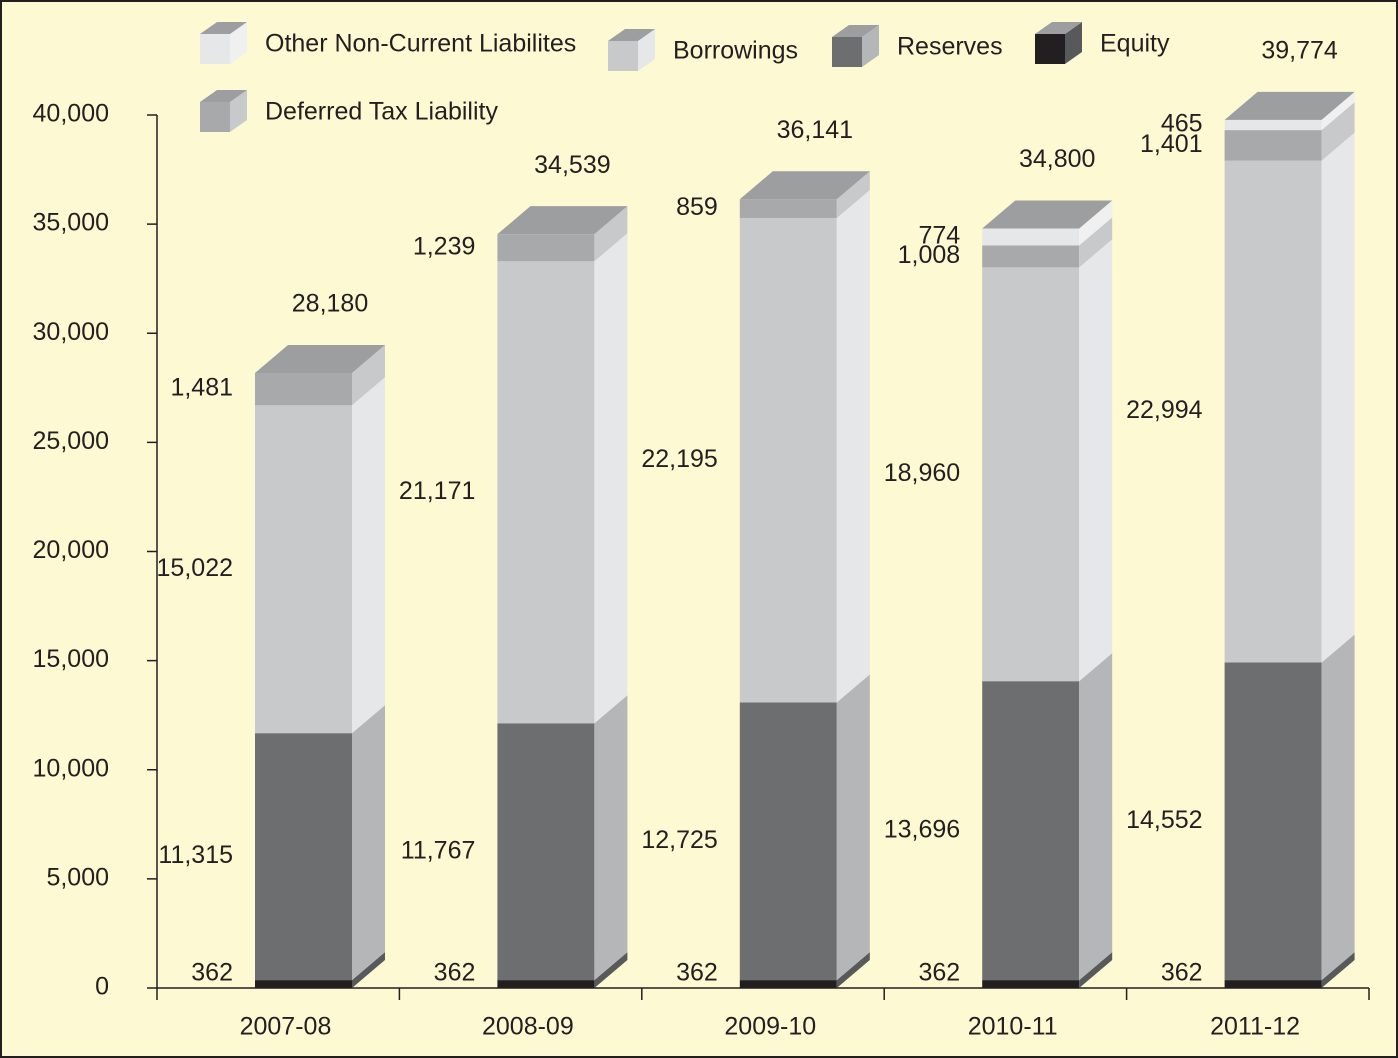 The height and width of the screenshot is (1058, 1398). Describe the element at coordinates (1013, 1027) in the screenshot. I see `x-tick-label: 2010-11` at that location.